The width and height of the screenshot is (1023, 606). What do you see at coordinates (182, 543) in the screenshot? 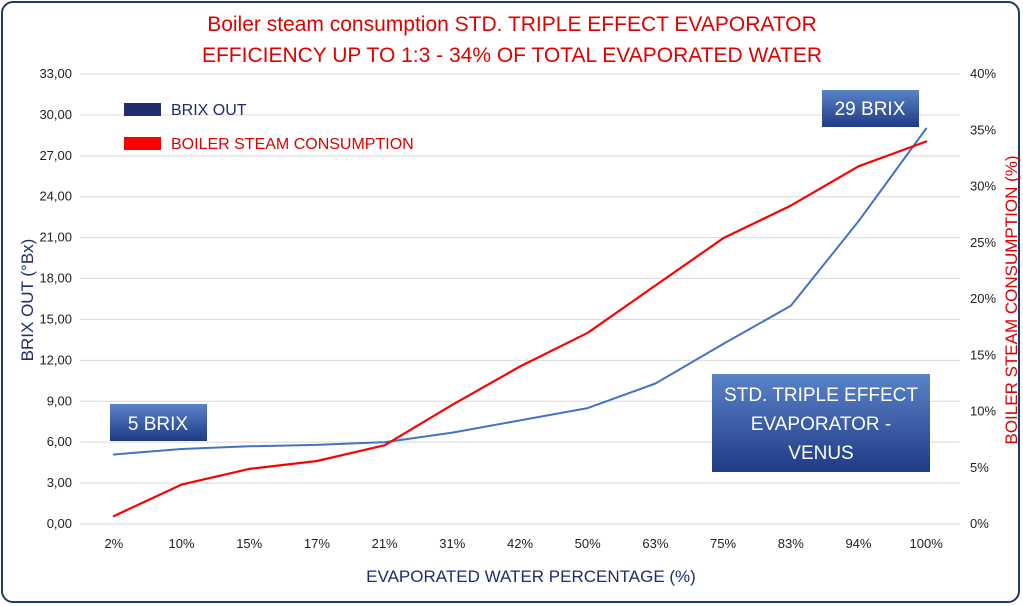
I see `x-tick-label: 10%` at bounding box center [182, 543].